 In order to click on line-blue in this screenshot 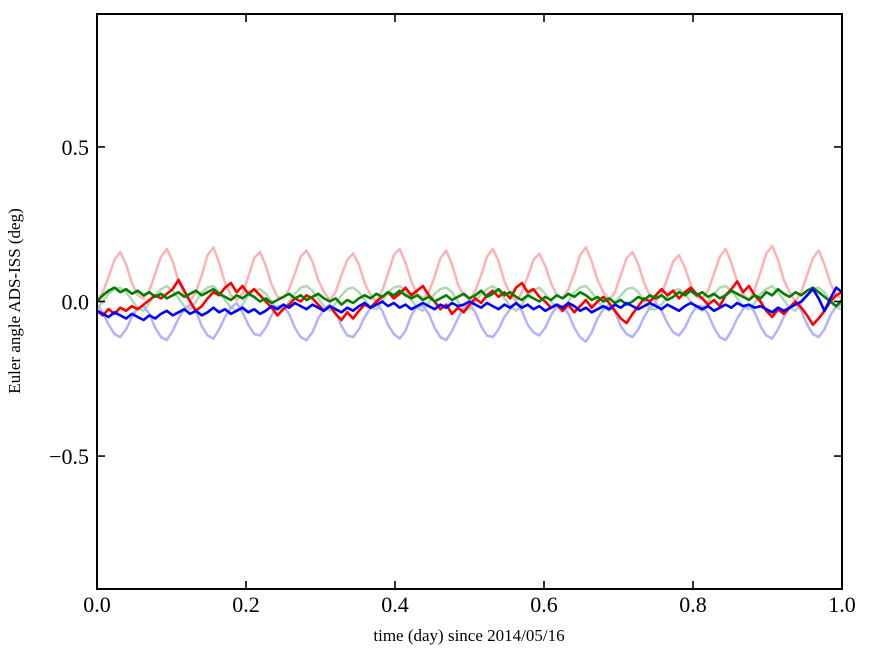, I will do `click(469, 304)`.